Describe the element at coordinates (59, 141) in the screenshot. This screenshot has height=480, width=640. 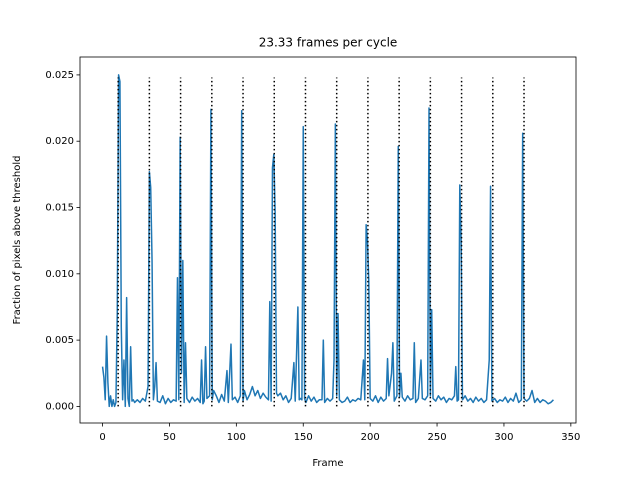
I see `y-tick-label: 0.020` at that location.